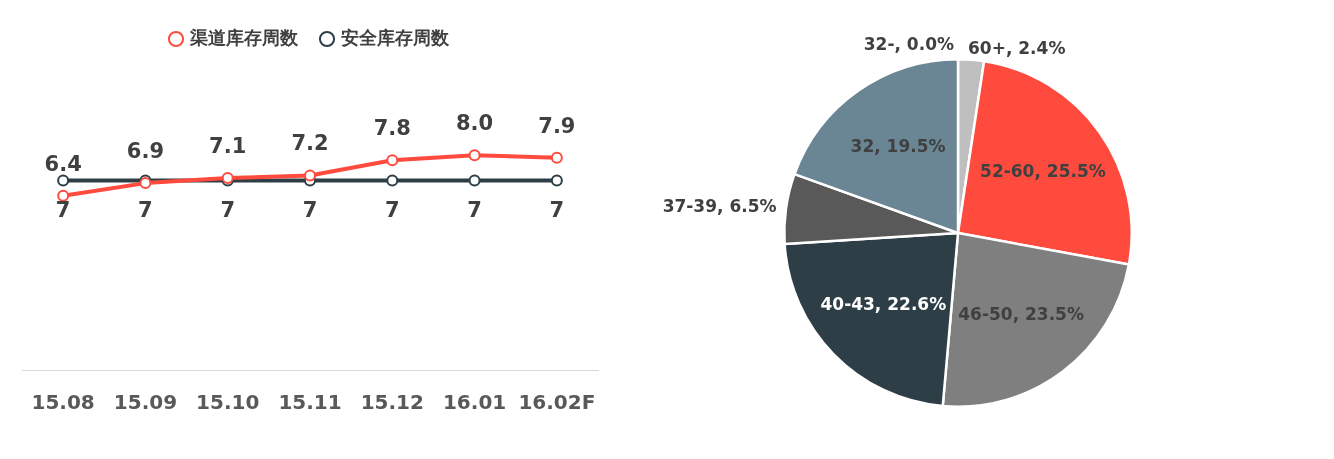 Image resolution: width=1334 pixels, height=459 pixels. What do you see at coordinates (908, 43) in the screenshot?
I see `category-label: 32-, 0.0%` at bounding box center [908, 43].